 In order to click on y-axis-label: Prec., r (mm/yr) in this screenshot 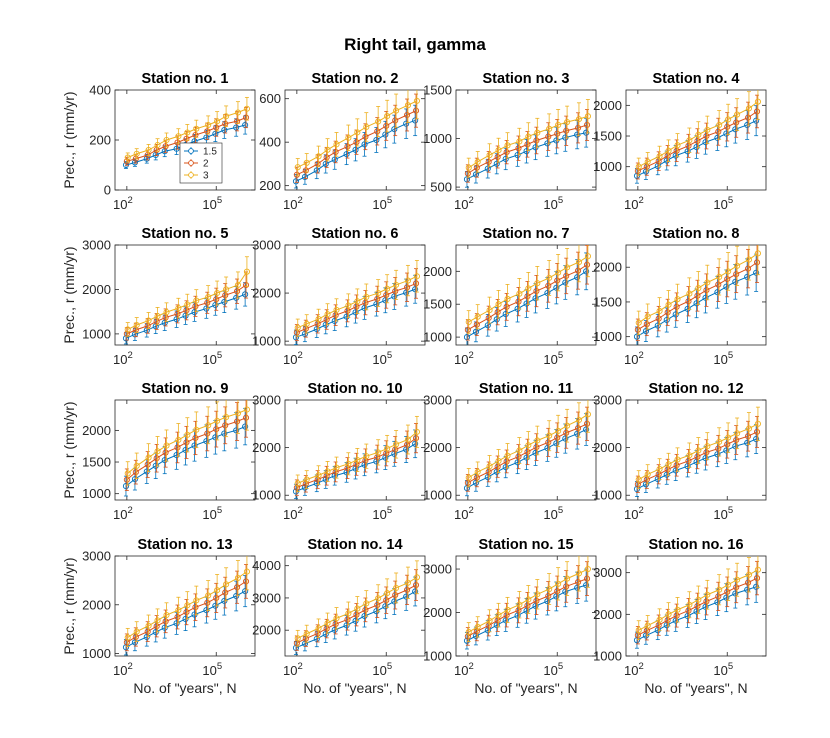, I will do `click(69, 294)`.